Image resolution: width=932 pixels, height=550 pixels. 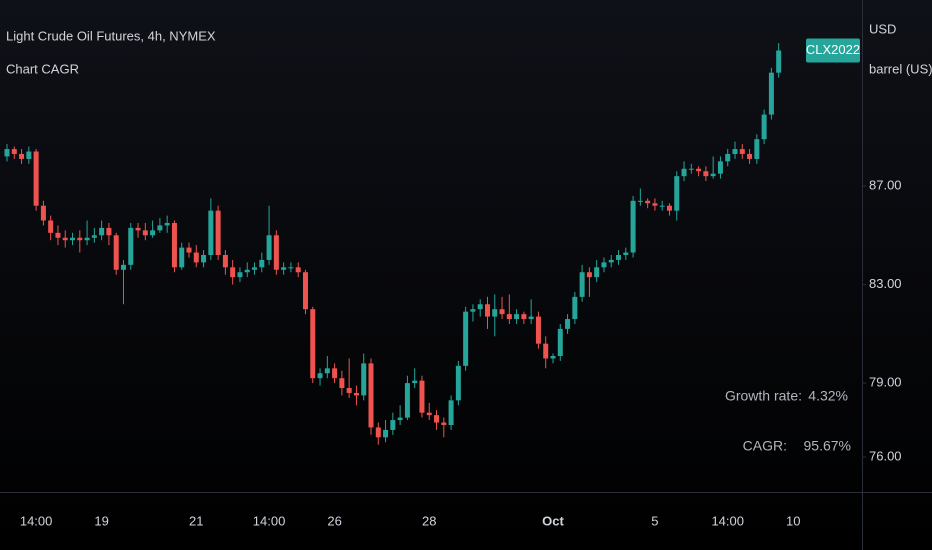 I want to click on x-tick-label: Oct, so click(x=553, y=520).